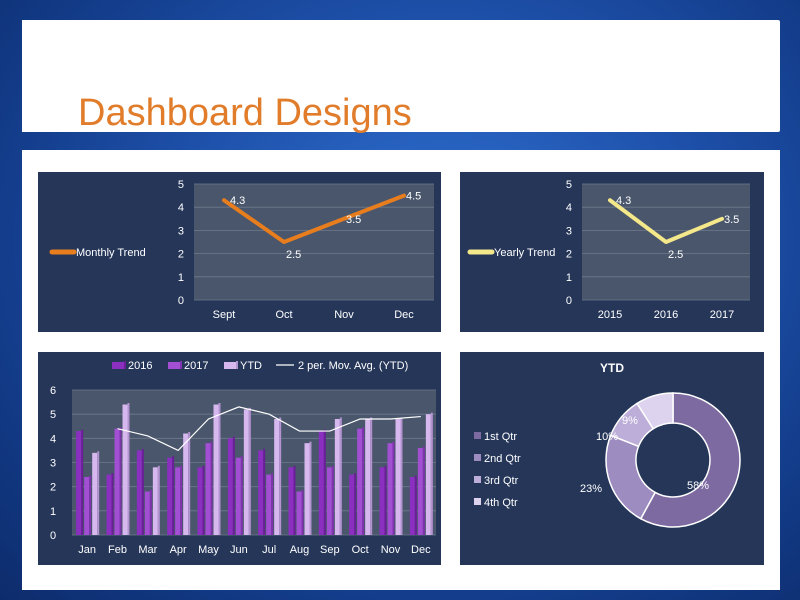 Image resolution: width=800 pixels, height=600 pixels. Describe the element at coordinates (53, 536) in the screenshot. I see `y-tick-label: 0` at that location.